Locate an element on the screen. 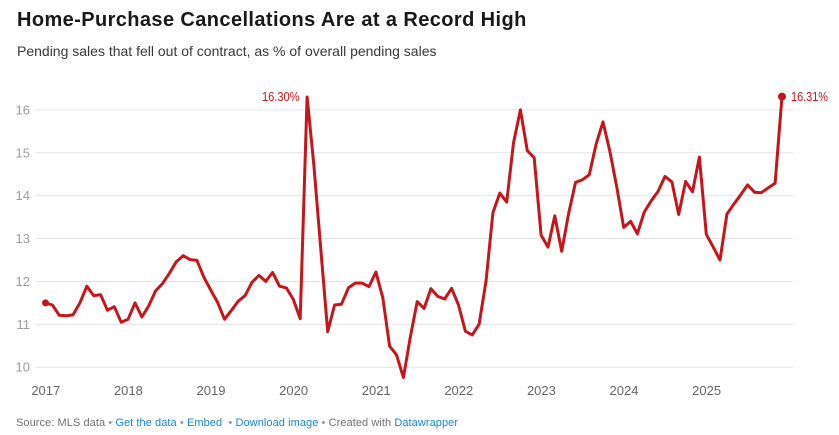  svg-text: 15 is located at coordinates (23, 152).